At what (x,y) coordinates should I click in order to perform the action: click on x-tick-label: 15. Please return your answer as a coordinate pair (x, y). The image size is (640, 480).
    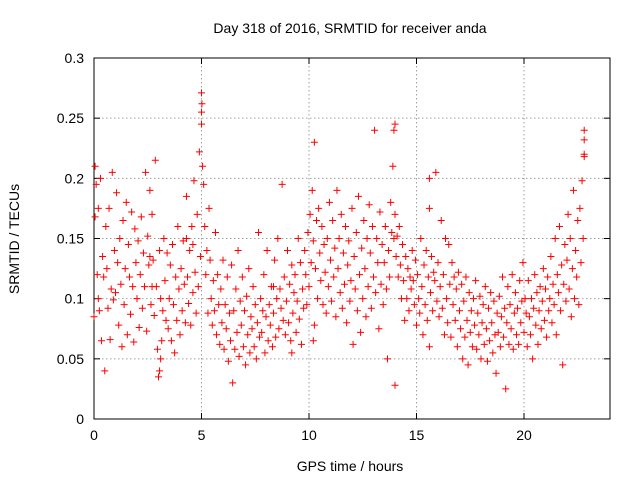
    Looking at the image, I should click on (417, 435).